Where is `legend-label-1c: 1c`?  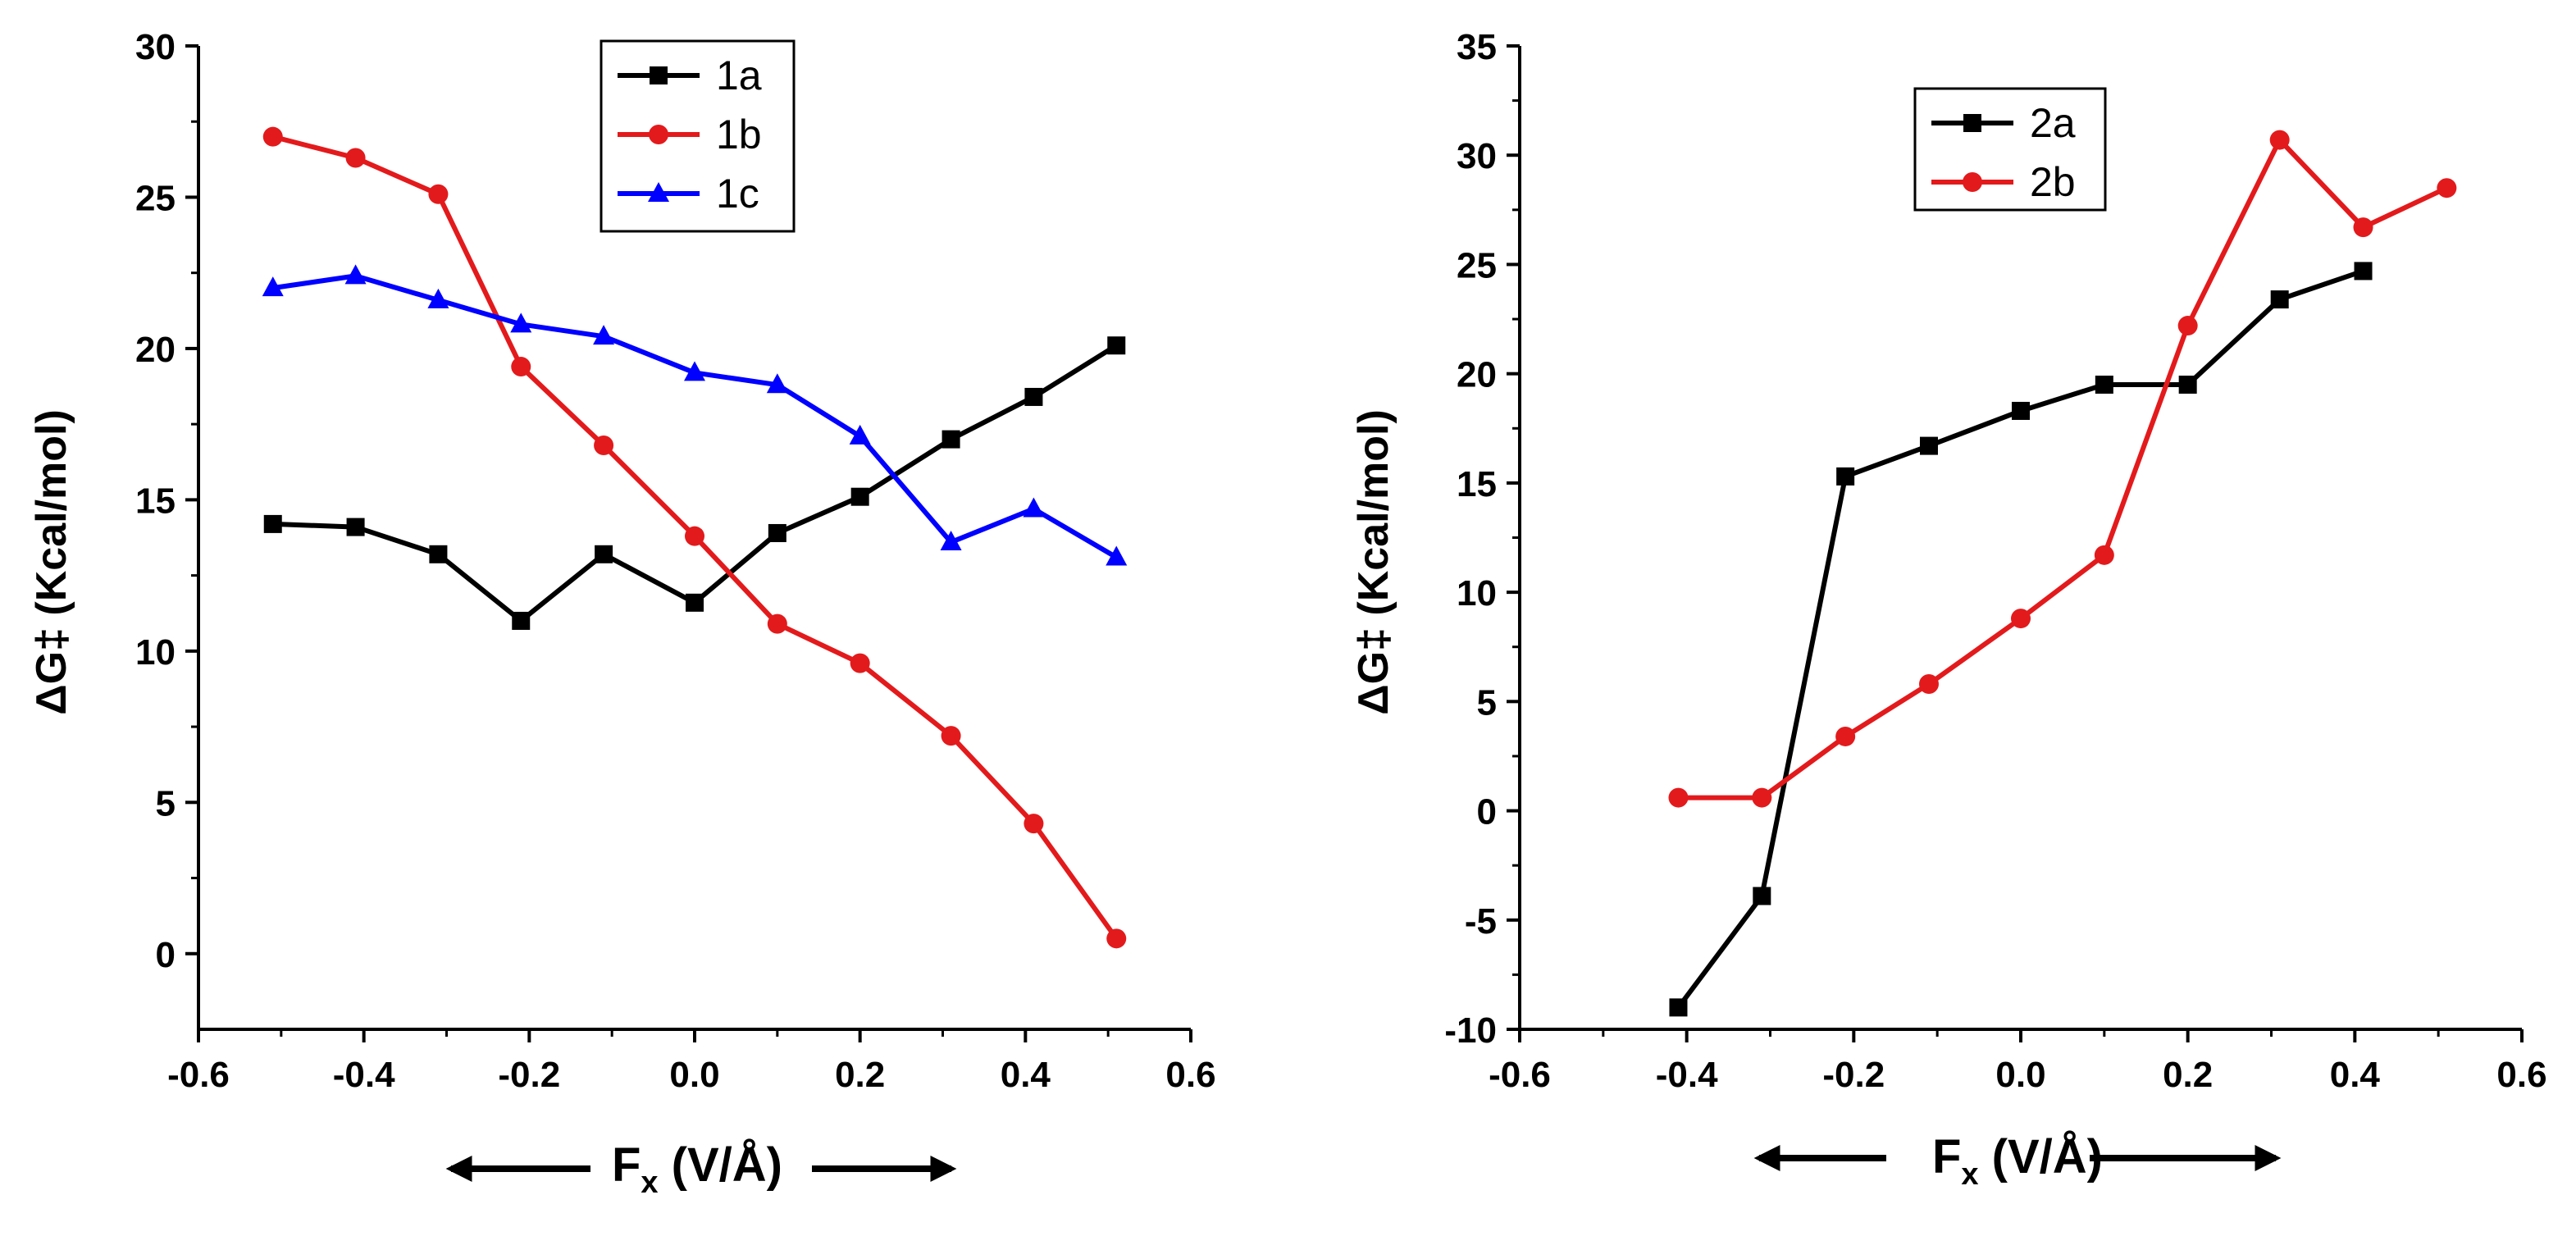
legend-label-1c: 1c is located at coordinates (737, 194).